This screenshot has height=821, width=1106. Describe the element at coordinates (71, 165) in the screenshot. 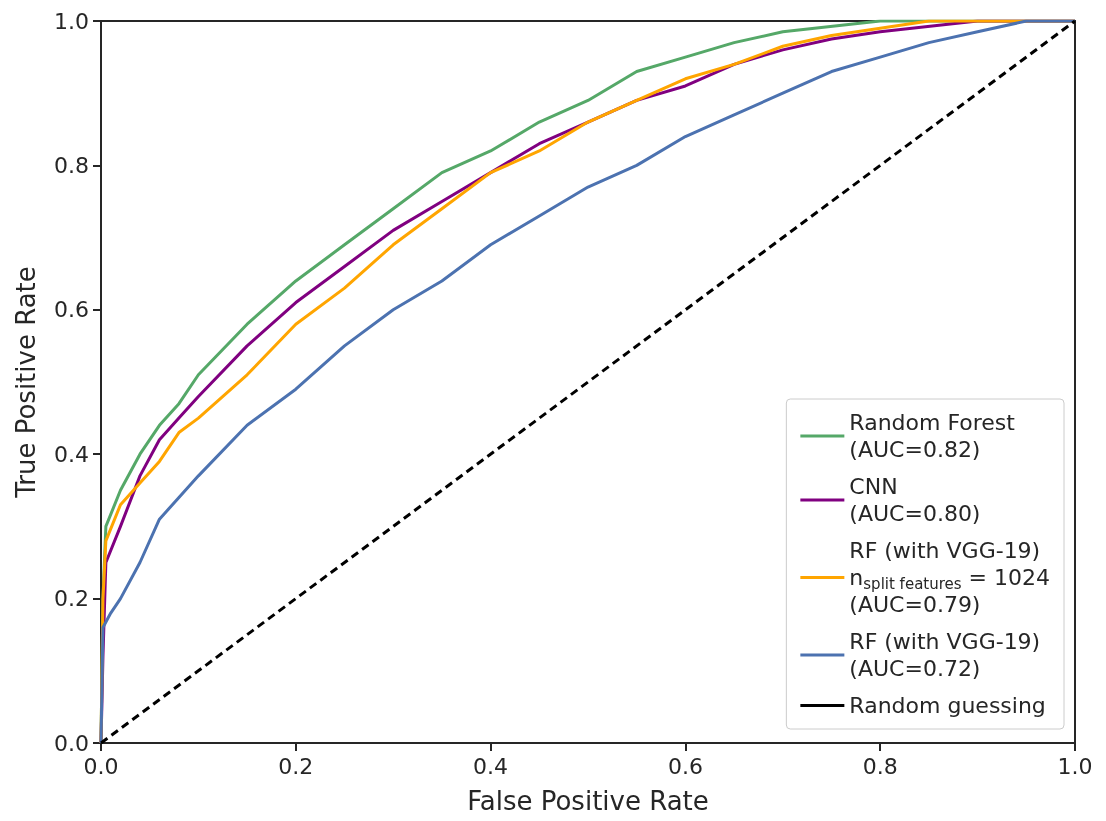

I see `y-tick-label: 0.8` at that location.